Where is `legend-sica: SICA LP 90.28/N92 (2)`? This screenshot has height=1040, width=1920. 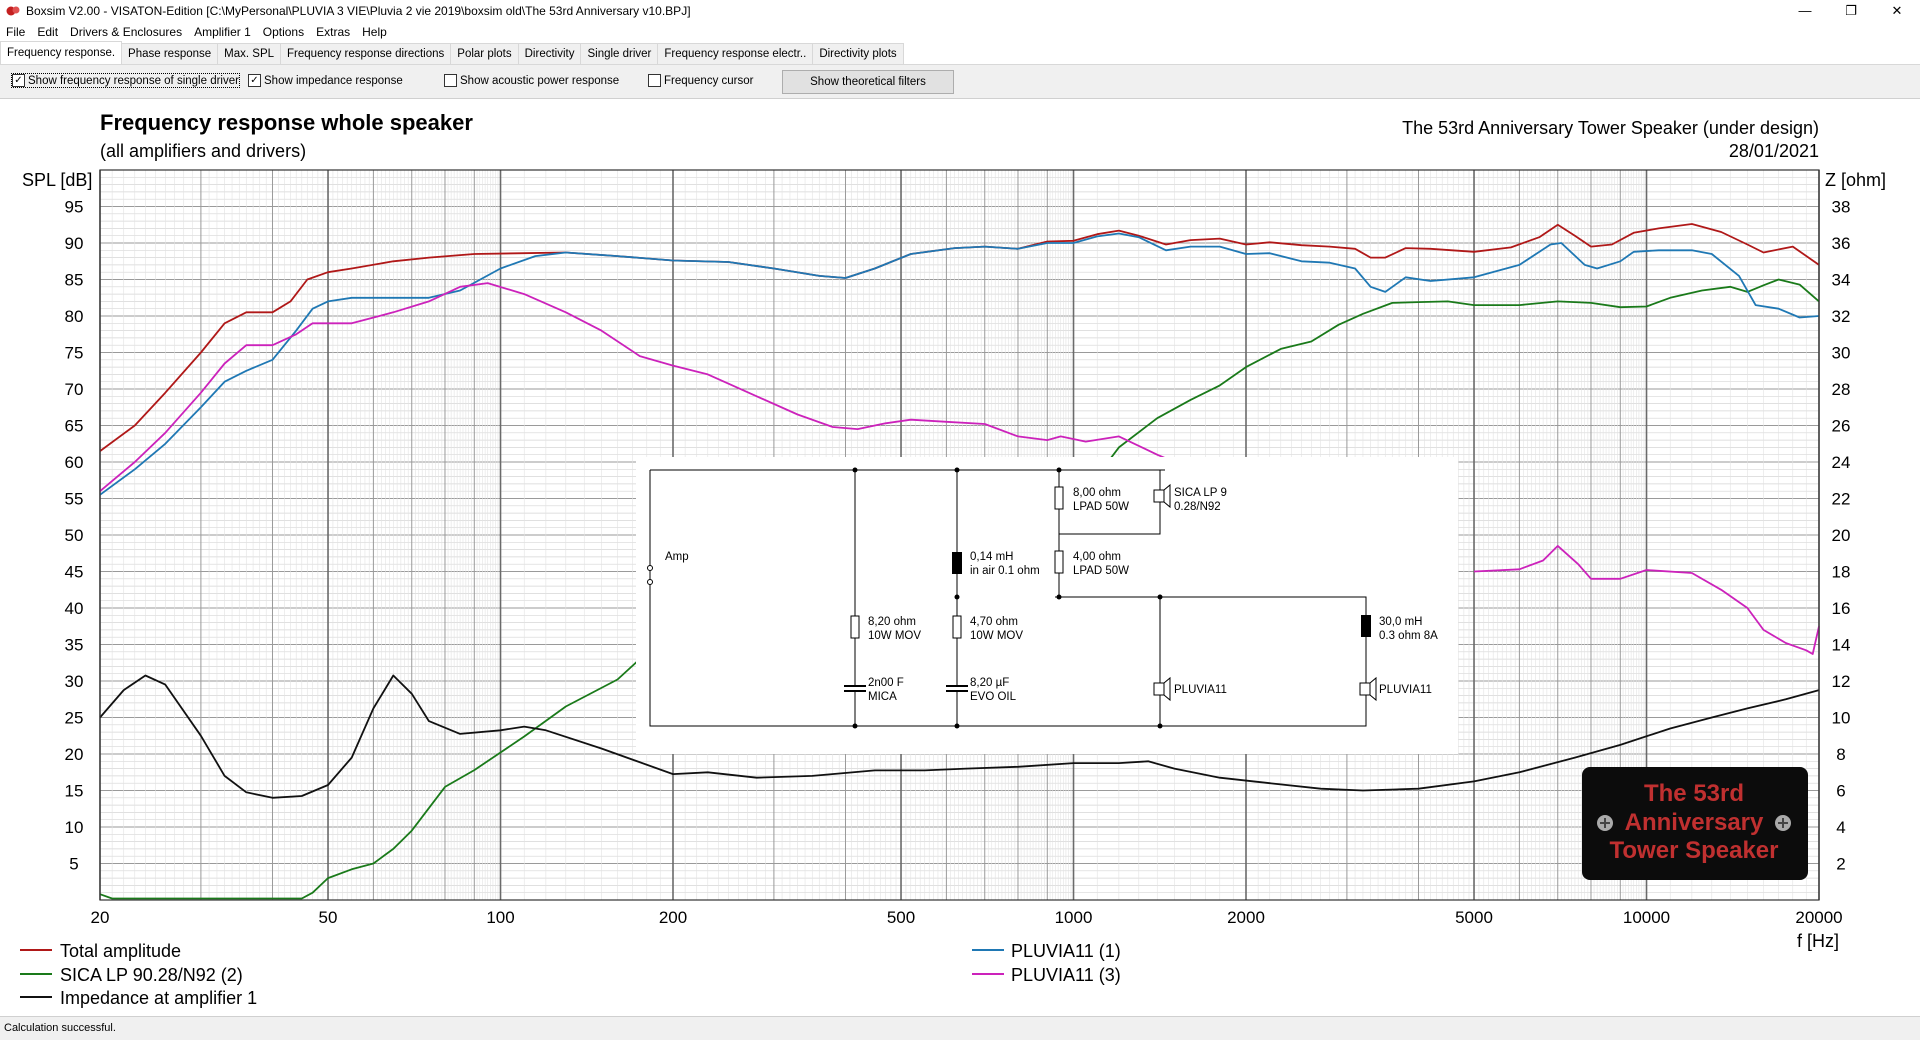
legend-sica: SICA LP 90.28/N92 (2) is located at coordinates (151, 975).